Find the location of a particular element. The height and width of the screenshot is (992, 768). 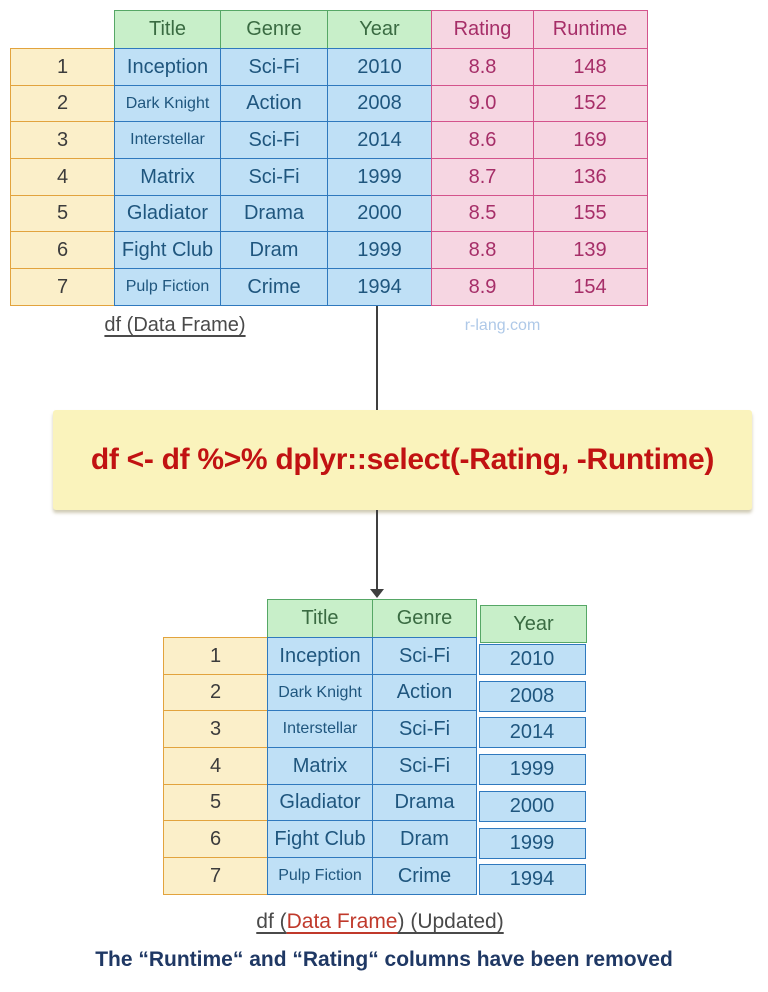

header-row: Title Genre is located at coordinates (320, 619).